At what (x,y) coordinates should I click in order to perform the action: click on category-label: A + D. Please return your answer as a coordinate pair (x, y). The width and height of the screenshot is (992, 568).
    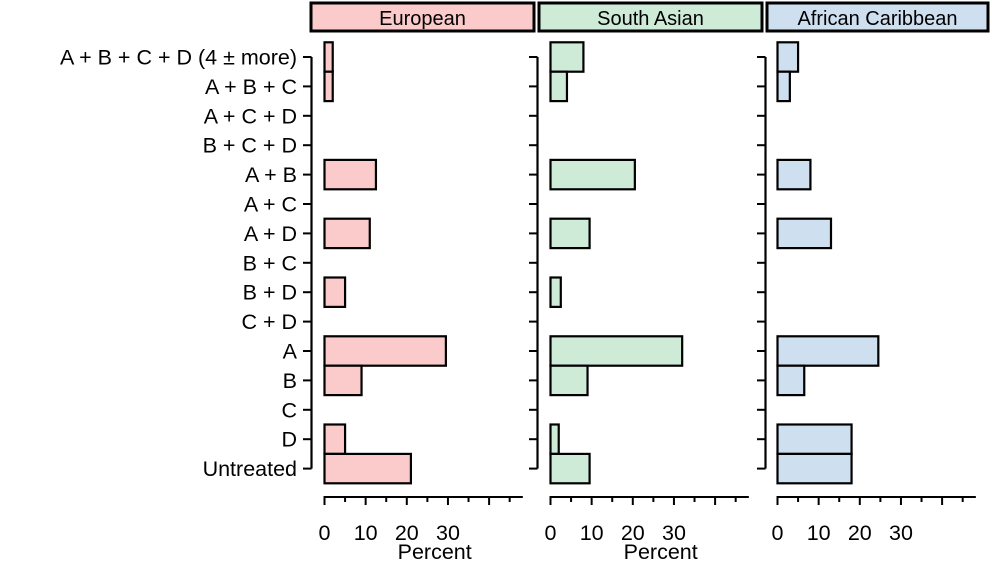
    Looking at the image, I should click on (270, 234).